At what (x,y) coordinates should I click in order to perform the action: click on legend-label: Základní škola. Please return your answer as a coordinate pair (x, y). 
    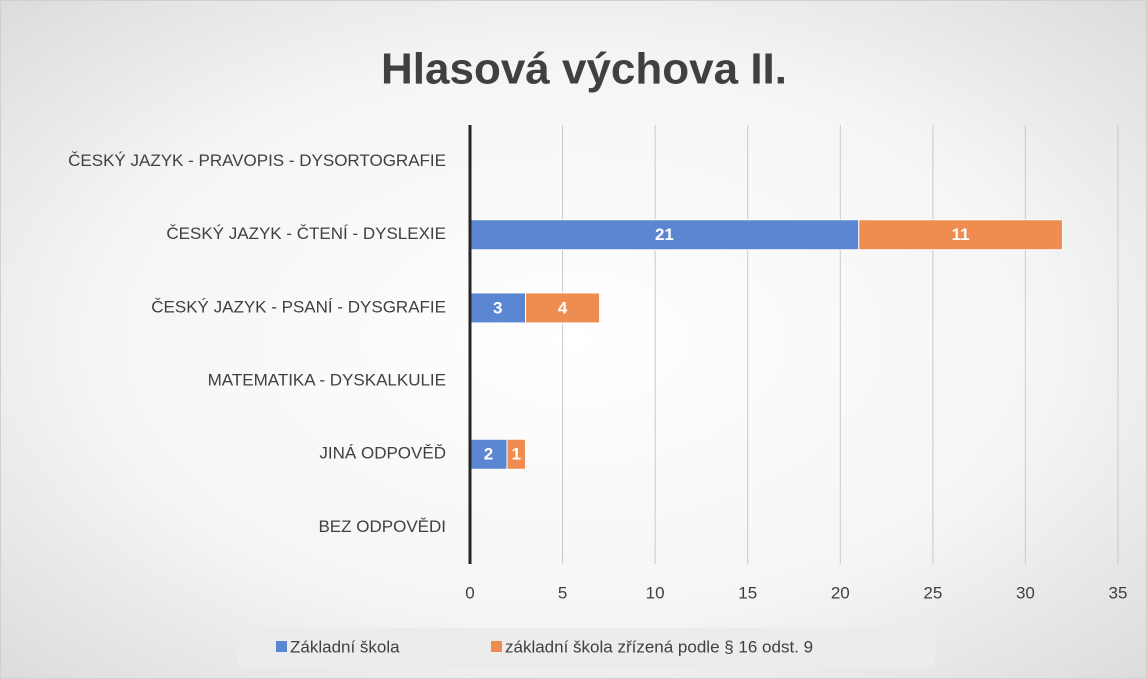
    Looking at the image, I should click on (345, 646).